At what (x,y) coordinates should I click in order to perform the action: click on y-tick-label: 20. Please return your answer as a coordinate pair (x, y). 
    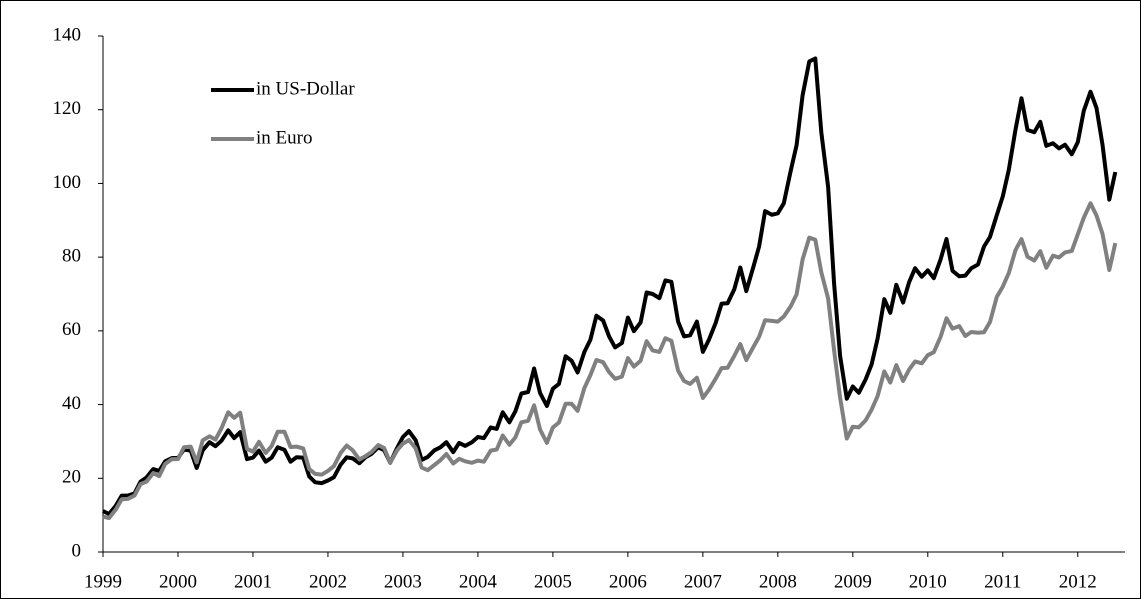
    Looking at the image, I should click on (71, 477).